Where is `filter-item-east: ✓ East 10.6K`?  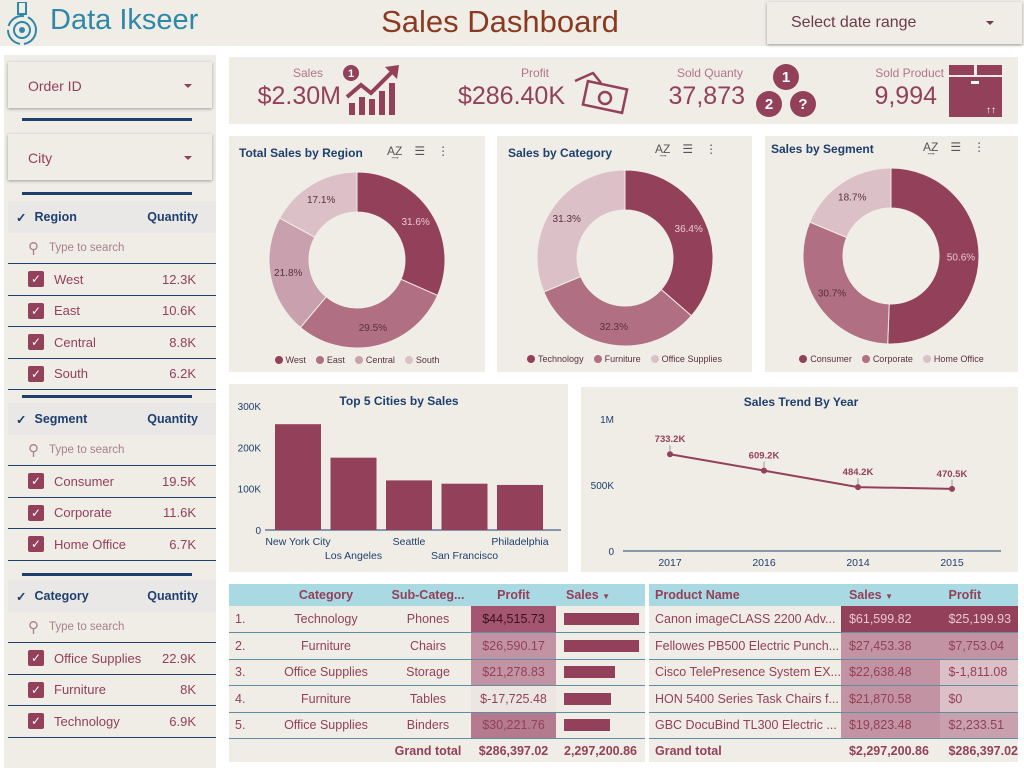
filter-item-east: ✓ East 10.6K is located at coordinates (112, 311).